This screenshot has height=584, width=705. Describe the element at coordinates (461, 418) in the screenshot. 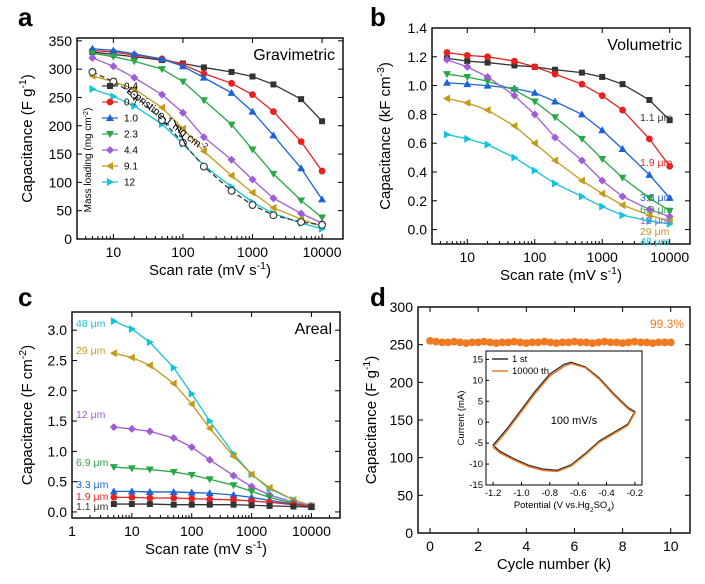

I see `label-fragment: Current (mA)` at that location.